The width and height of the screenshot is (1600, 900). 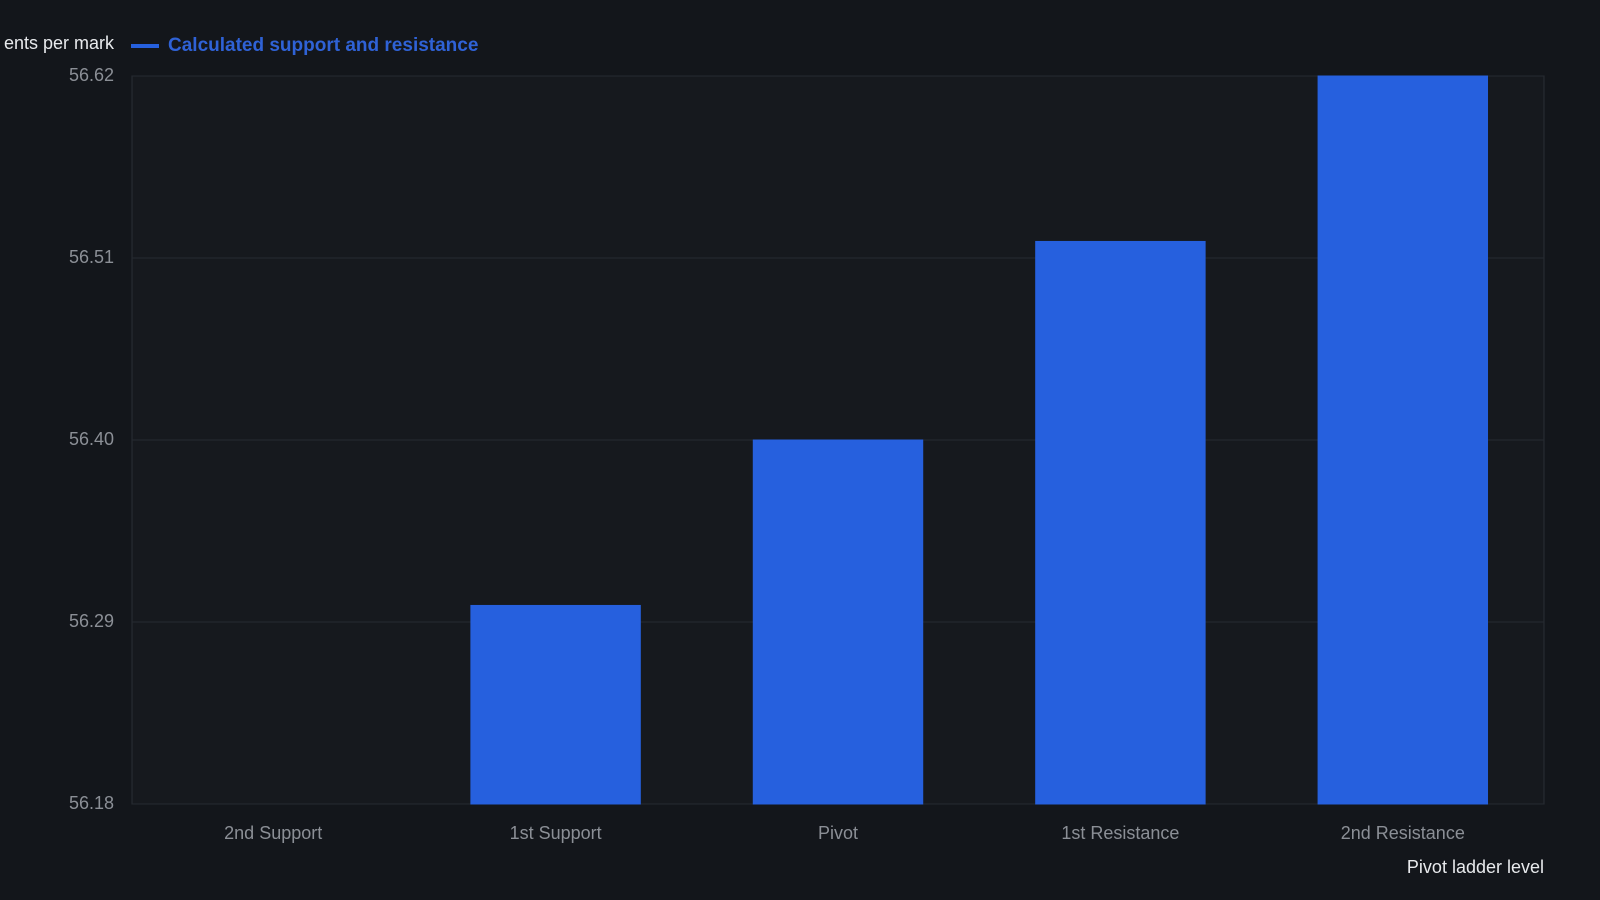 What do you see at coordinates (91, 439) in the screenshot?
I see `y-tick-label: 56.40` at bounding box center [91, 439].